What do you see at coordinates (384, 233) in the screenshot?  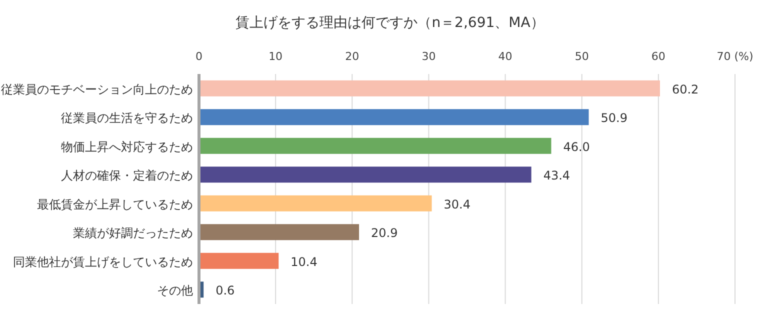 I see `data-label: 20.9` at bounding box center [384, 233].